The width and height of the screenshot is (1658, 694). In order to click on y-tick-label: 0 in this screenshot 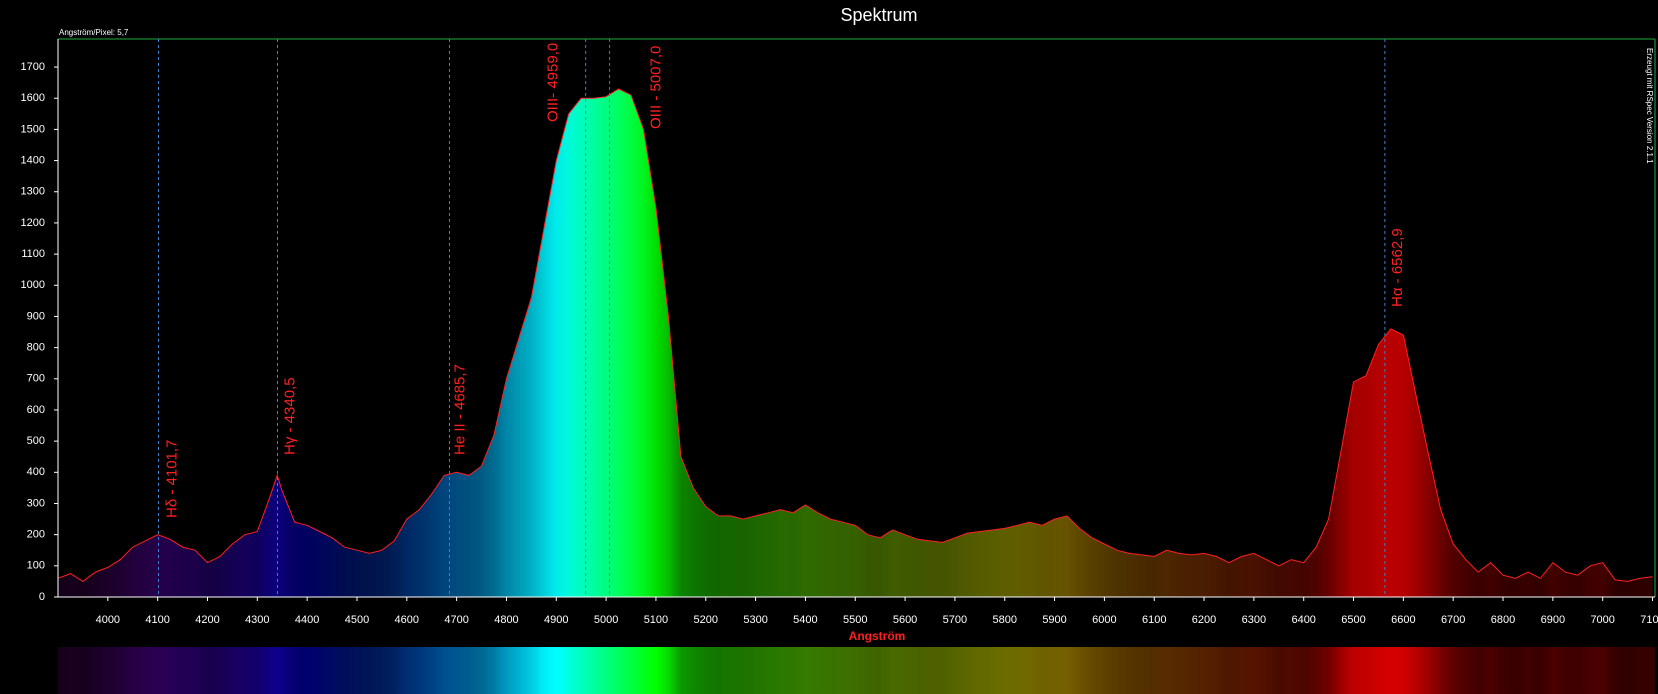, I will do `click(42, 597)`.